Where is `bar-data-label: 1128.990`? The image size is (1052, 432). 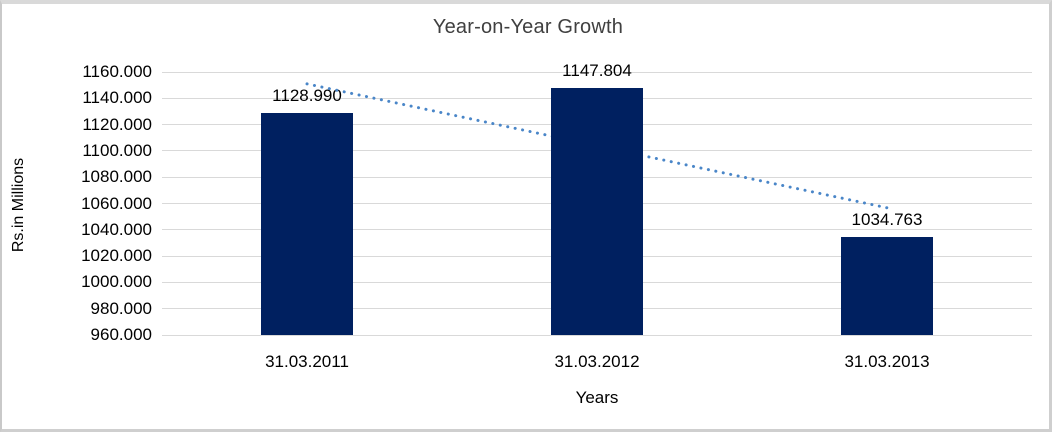
bar-data-label: 1128.990 is located at coordinates (307, 95).